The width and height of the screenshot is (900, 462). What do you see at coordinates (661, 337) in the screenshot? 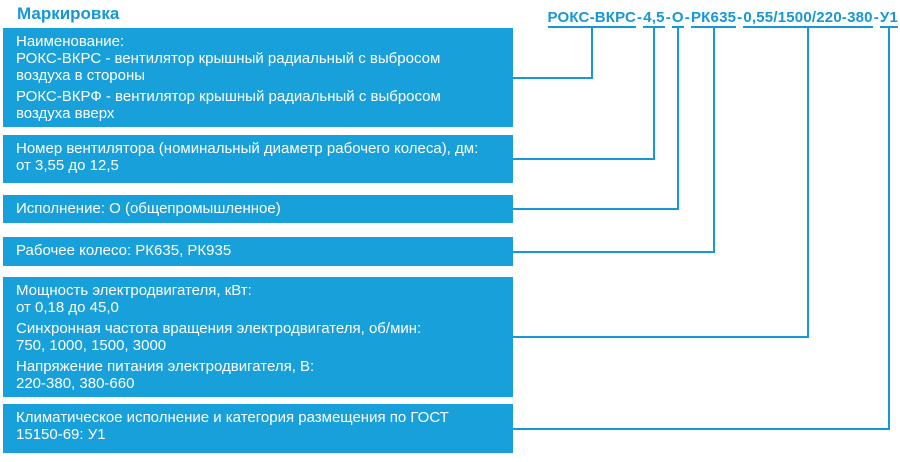
I see `connector-motor-horizontal` at bounding box center [661, 337].